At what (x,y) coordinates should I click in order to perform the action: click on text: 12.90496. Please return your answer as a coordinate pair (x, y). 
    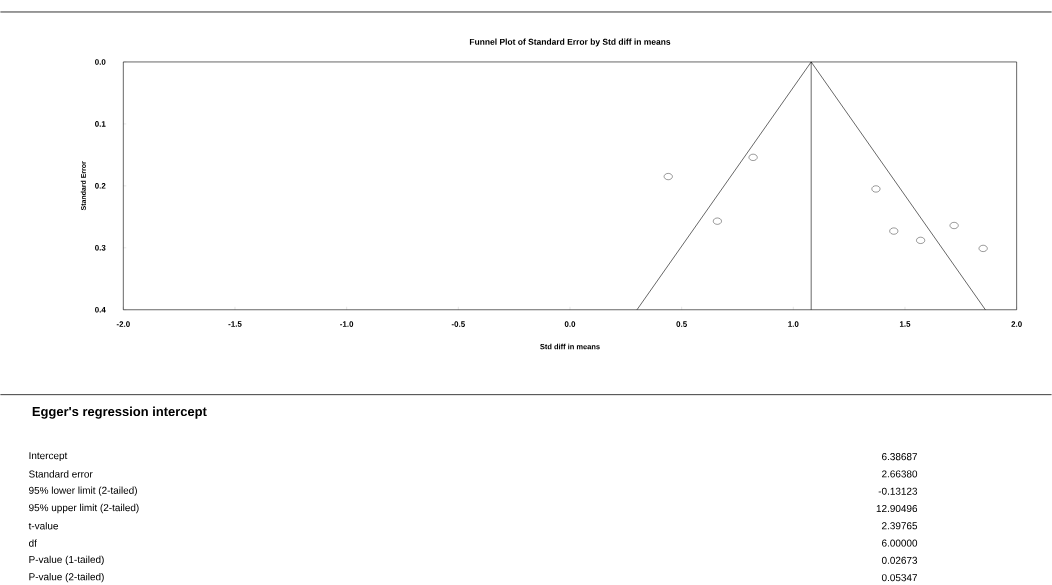
    Looking at the image, I should click on (897, 509).